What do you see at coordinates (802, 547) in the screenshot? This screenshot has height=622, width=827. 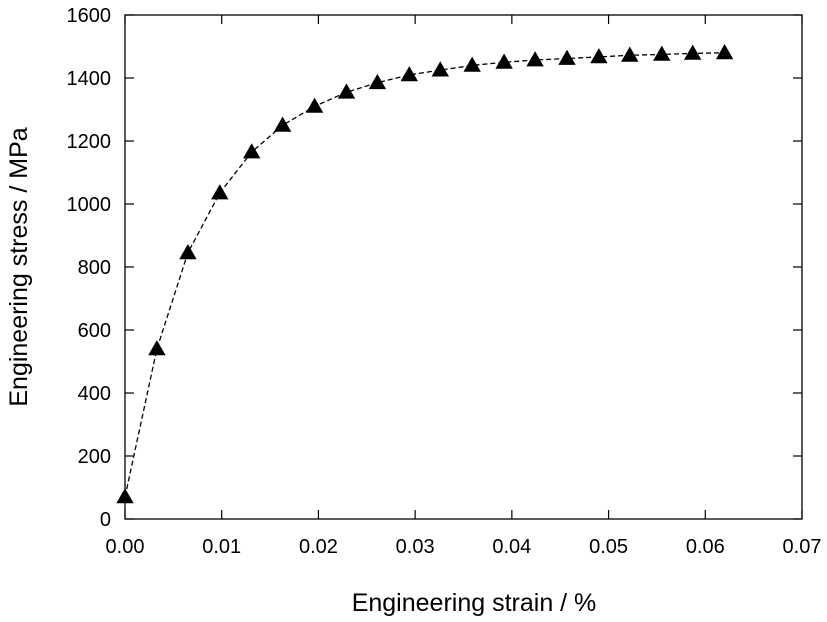 I see `x-tick-label: 0.07` at bounding box center [802, 547].